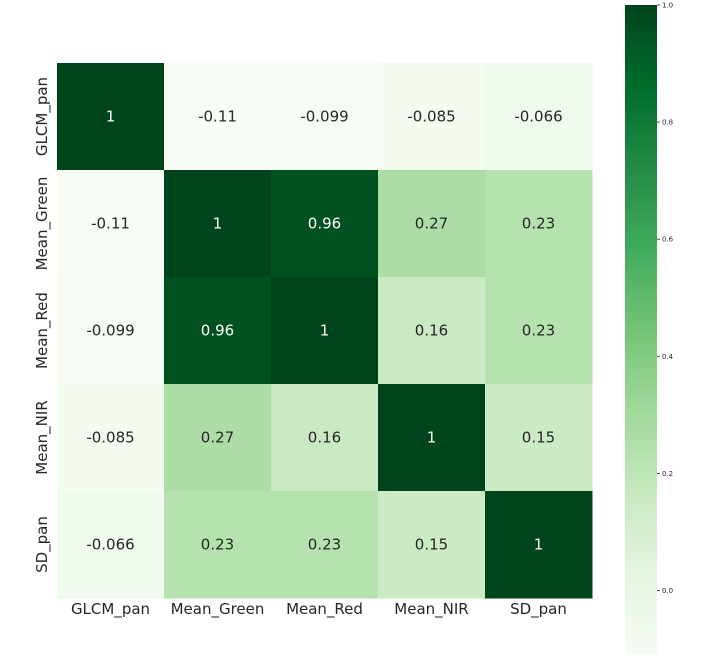 This screenshot has height=672, width=704. I want to click on y-tick-label: Mean_Red, so click(42, 330).